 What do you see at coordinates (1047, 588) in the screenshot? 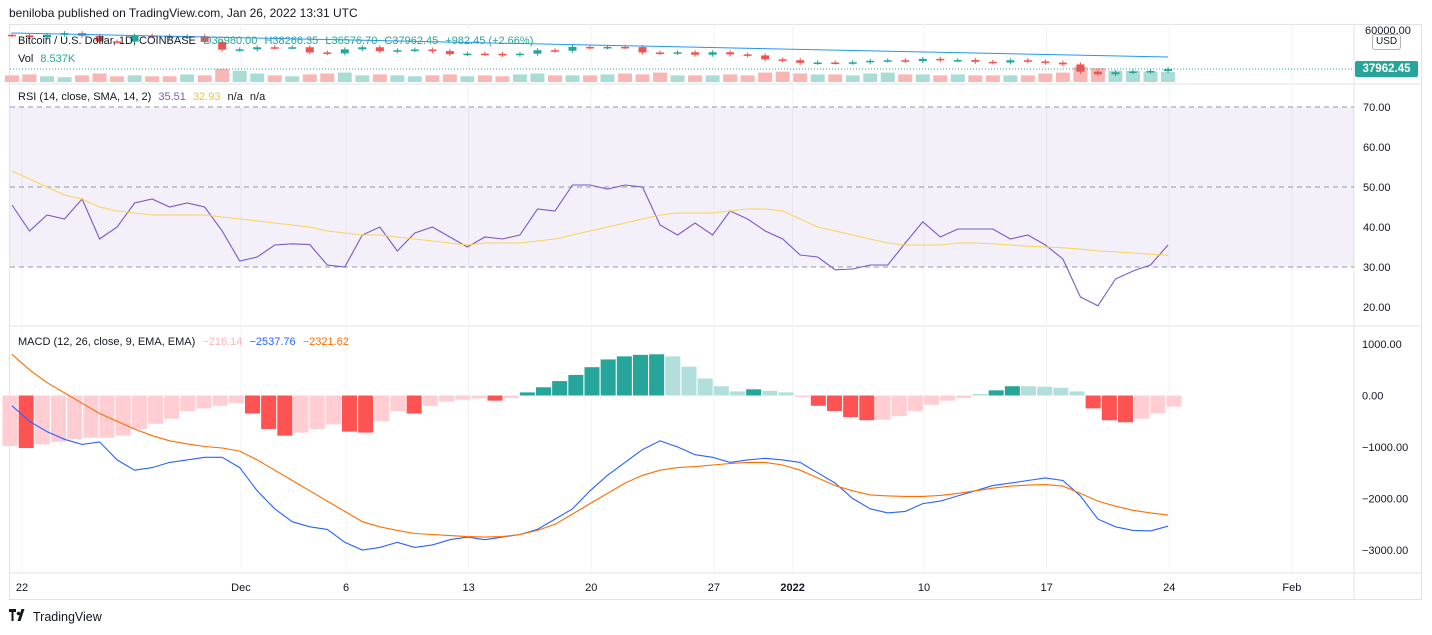
I see `time-axis-label: 17` at bounding box center [1047, 588].